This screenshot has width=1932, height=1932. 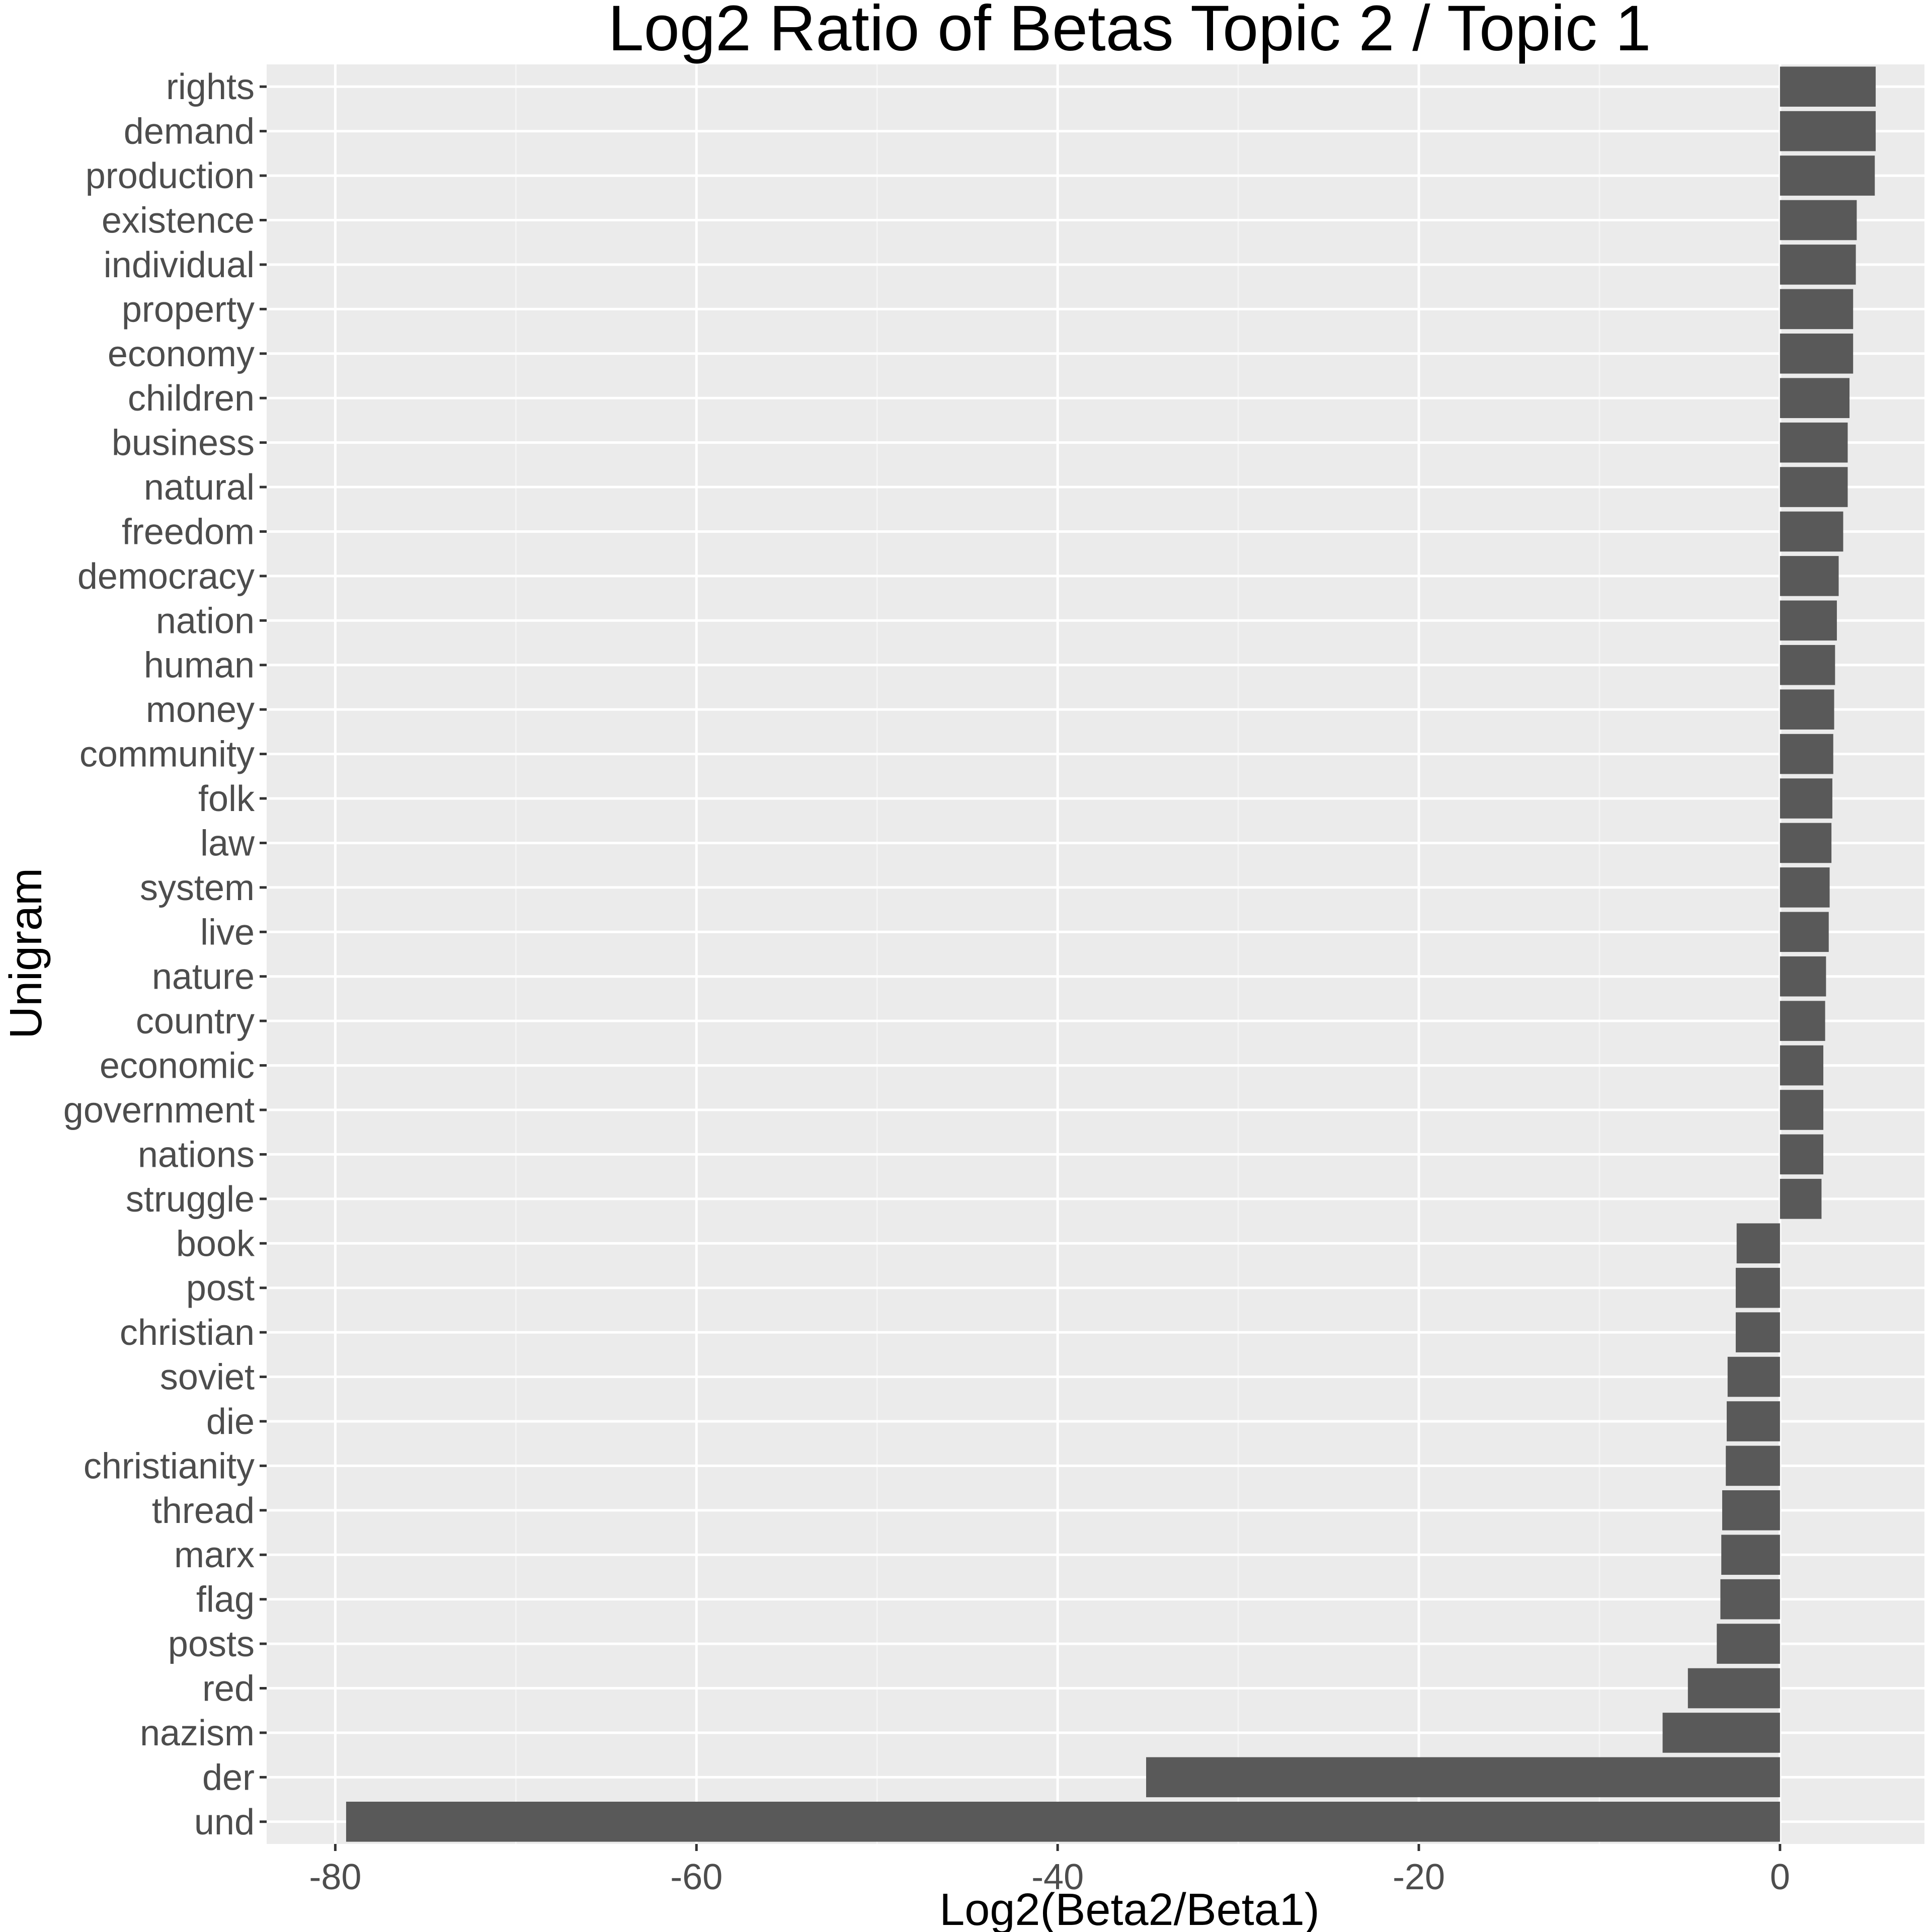 I want to click on bar-nations, so click(x=1802, y=1154).